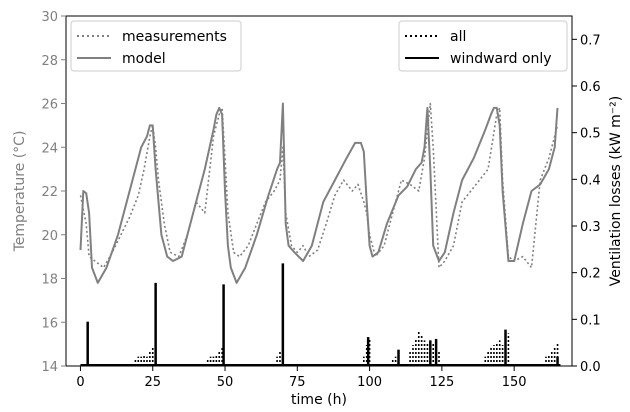 This screenshot has width=630, height=412. Describe the element at coordinates (49, 367) in the screenshot. I see `y-left-tick-label: 14` at that location.